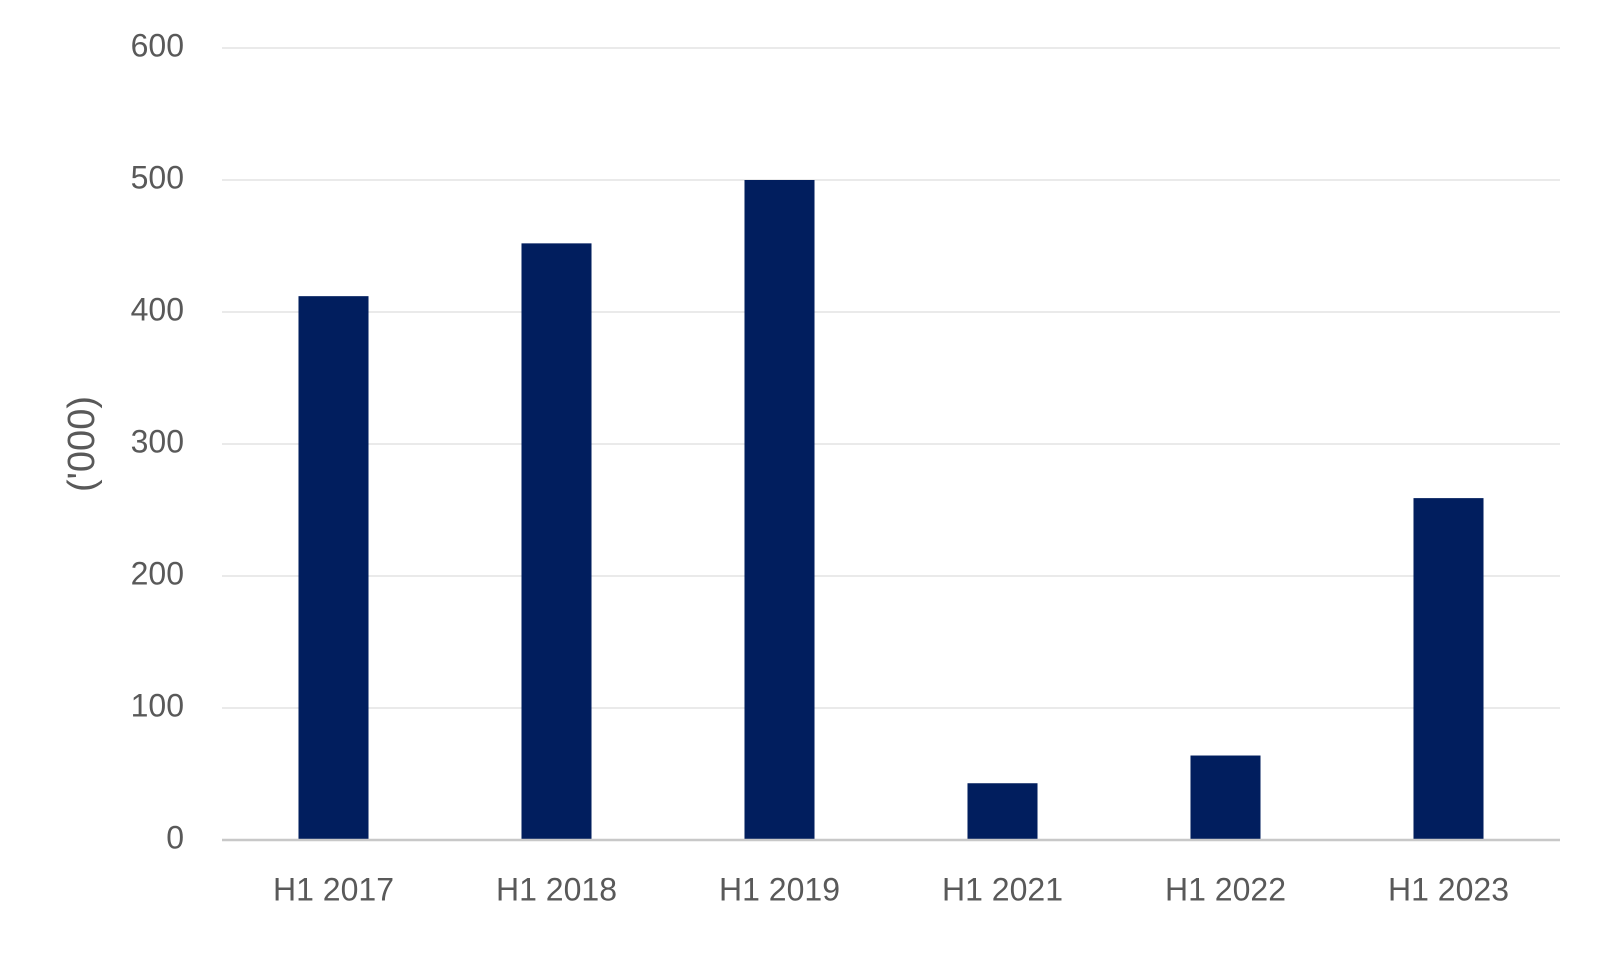  I want to click on y-tick-label: 600, so click(157, 45).